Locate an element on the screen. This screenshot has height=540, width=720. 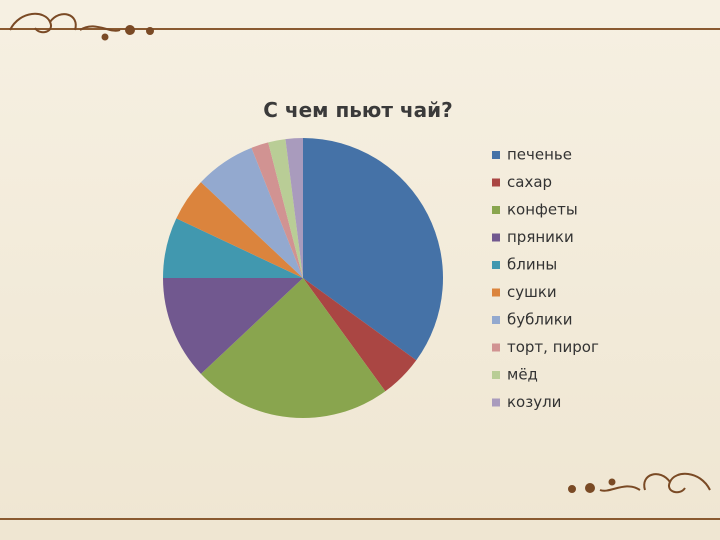
legend-label: пряники is located at coordinates (540, 237).